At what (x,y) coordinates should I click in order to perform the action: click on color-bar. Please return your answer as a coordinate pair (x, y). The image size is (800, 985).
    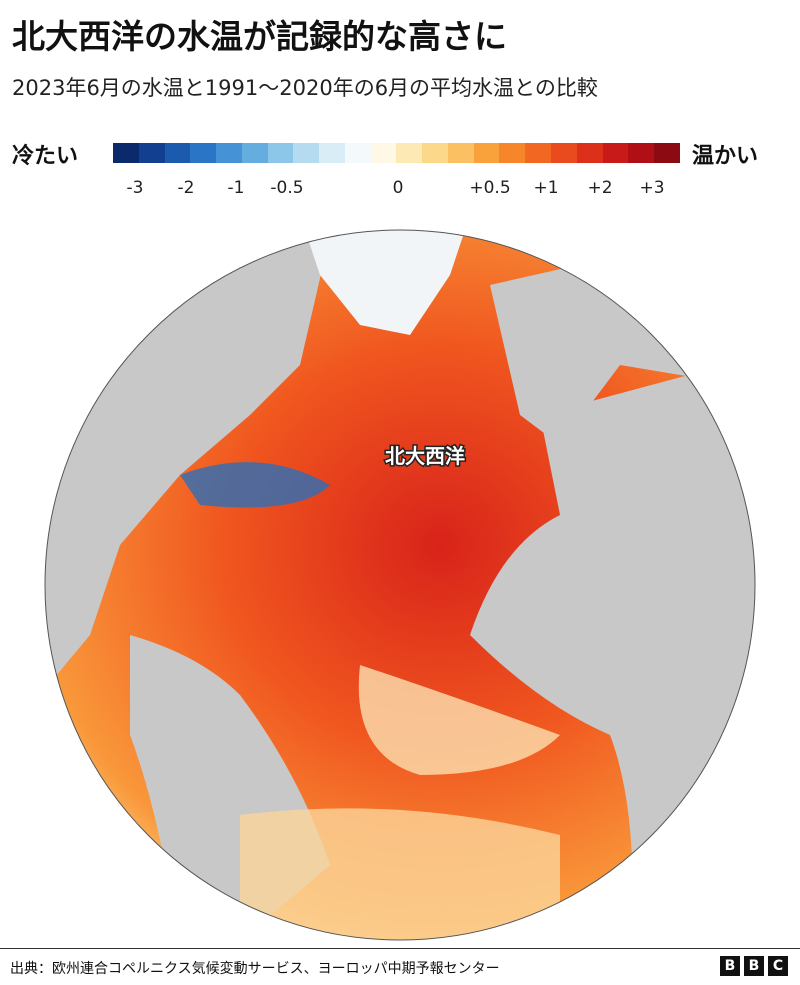
    Looking at the image, I should click on (396, 153).